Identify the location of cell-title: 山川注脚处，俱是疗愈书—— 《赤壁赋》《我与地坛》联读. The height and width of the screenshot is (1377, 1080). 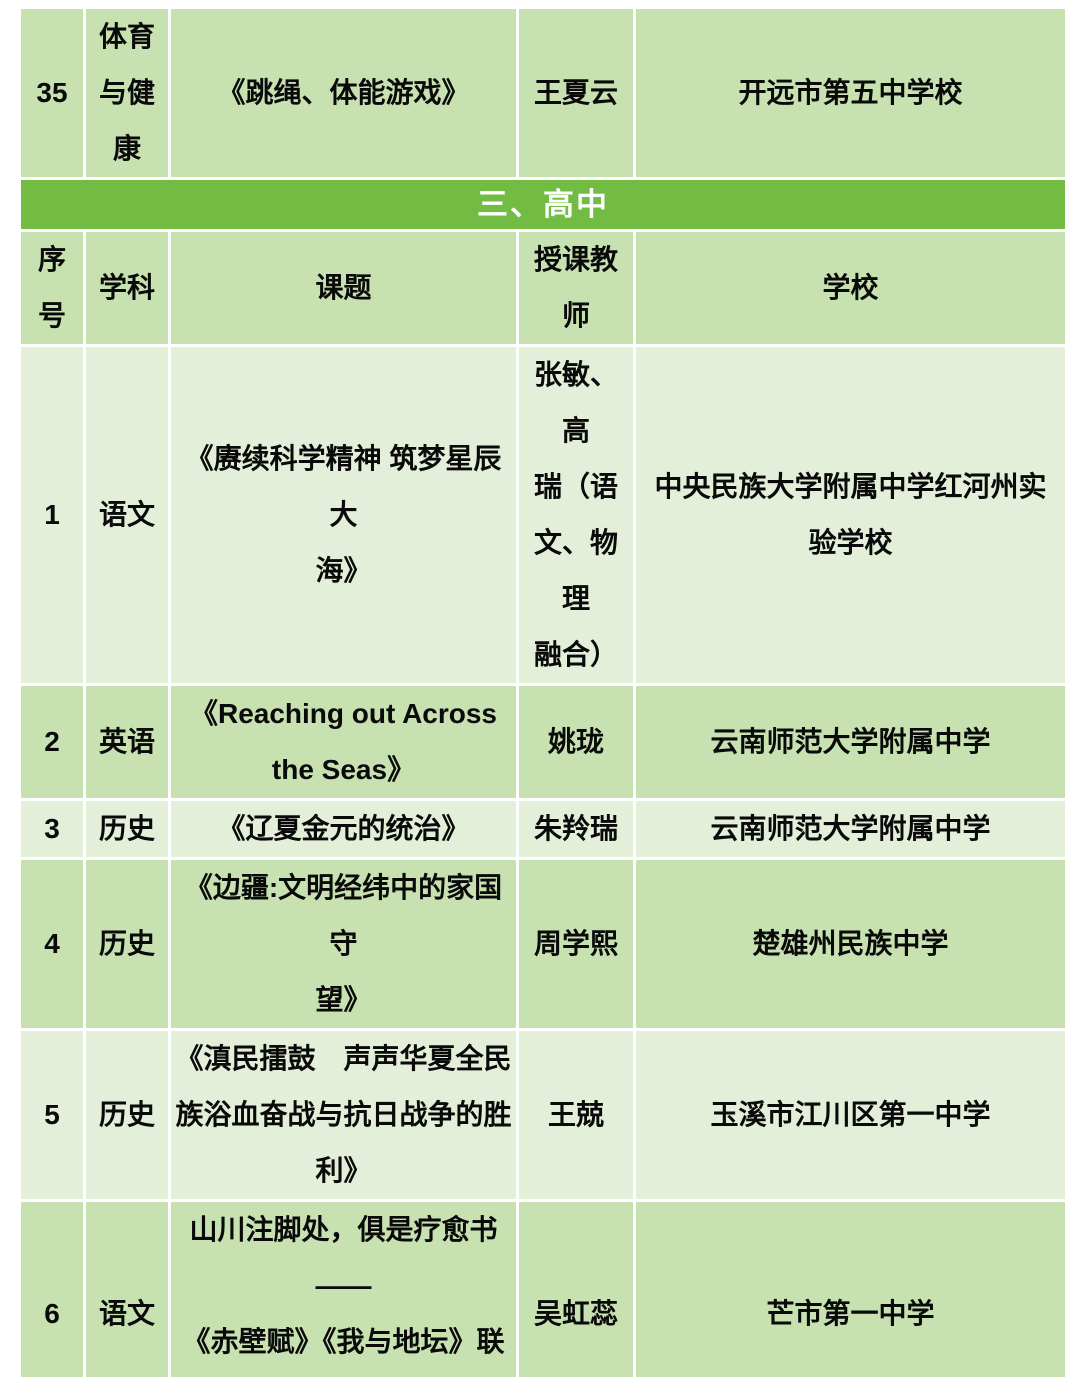
(343, 1288).